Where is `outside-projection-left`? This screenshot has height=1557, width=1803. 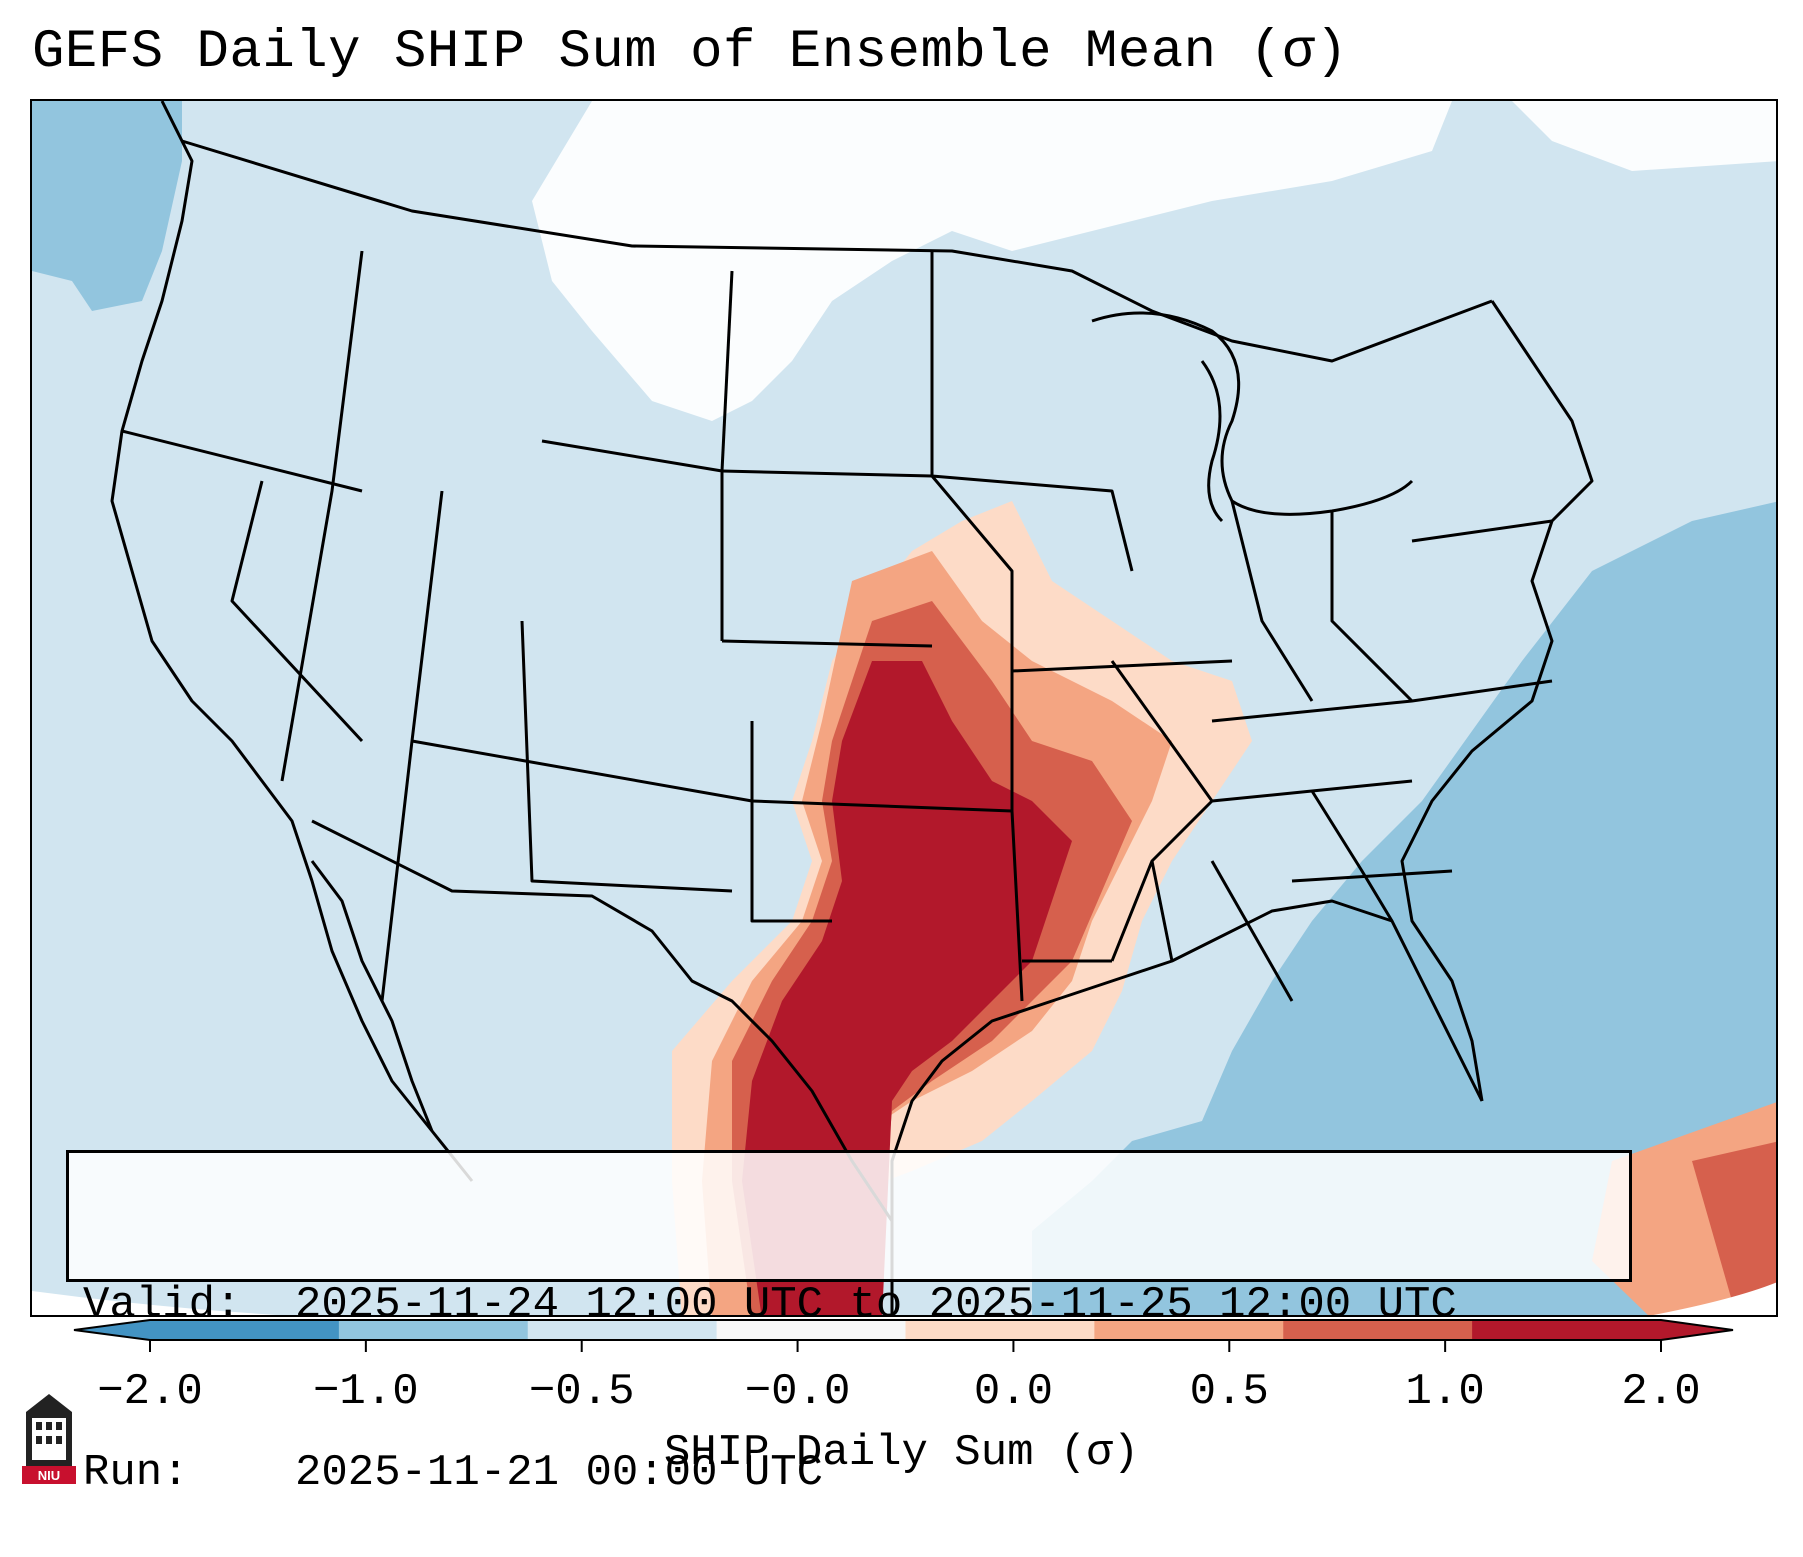
outside-projection-left is located at coordinates (155, 1303).